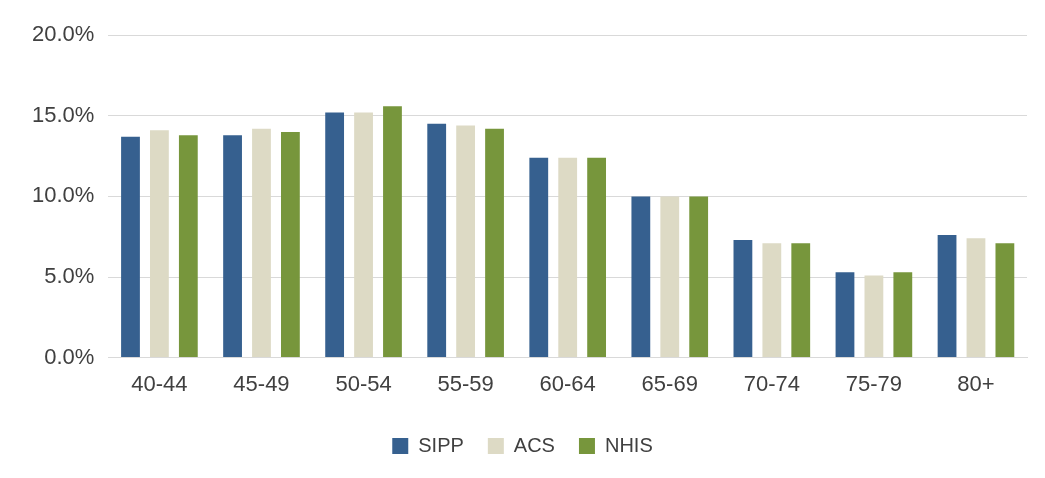  What do you see at coordinates (669, 383) in the screenshot?
I see `x-tick-label: 65-69` at bounding box center [669, 383].